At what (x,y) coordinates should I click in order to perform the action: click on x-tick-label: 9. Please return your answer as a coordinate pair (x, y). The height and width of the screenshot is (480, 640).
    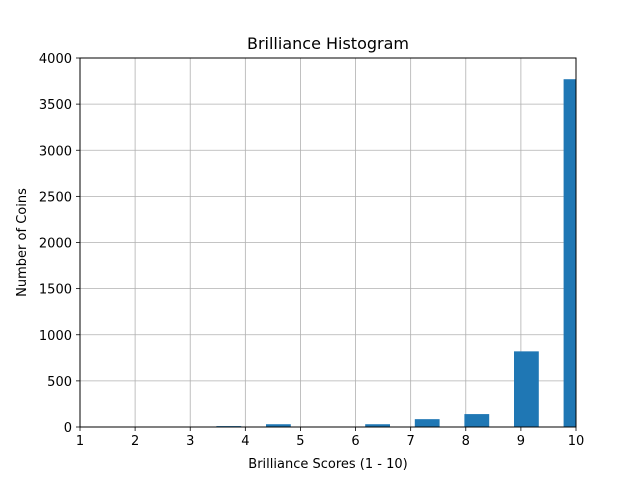
    Looking at the image, I should click on (521, 441).